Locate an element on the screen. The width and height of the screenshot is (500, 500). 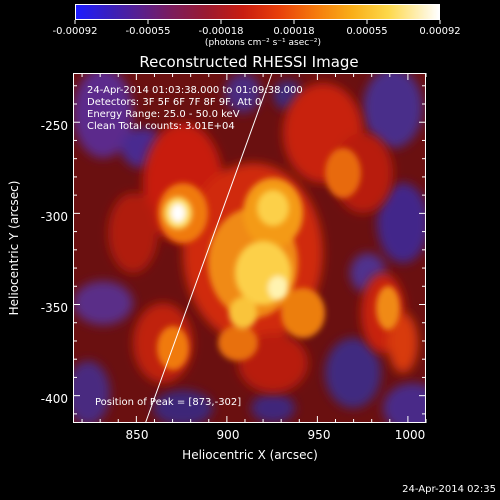
y-tick-label: -250 is located at coordinates (54, 126).